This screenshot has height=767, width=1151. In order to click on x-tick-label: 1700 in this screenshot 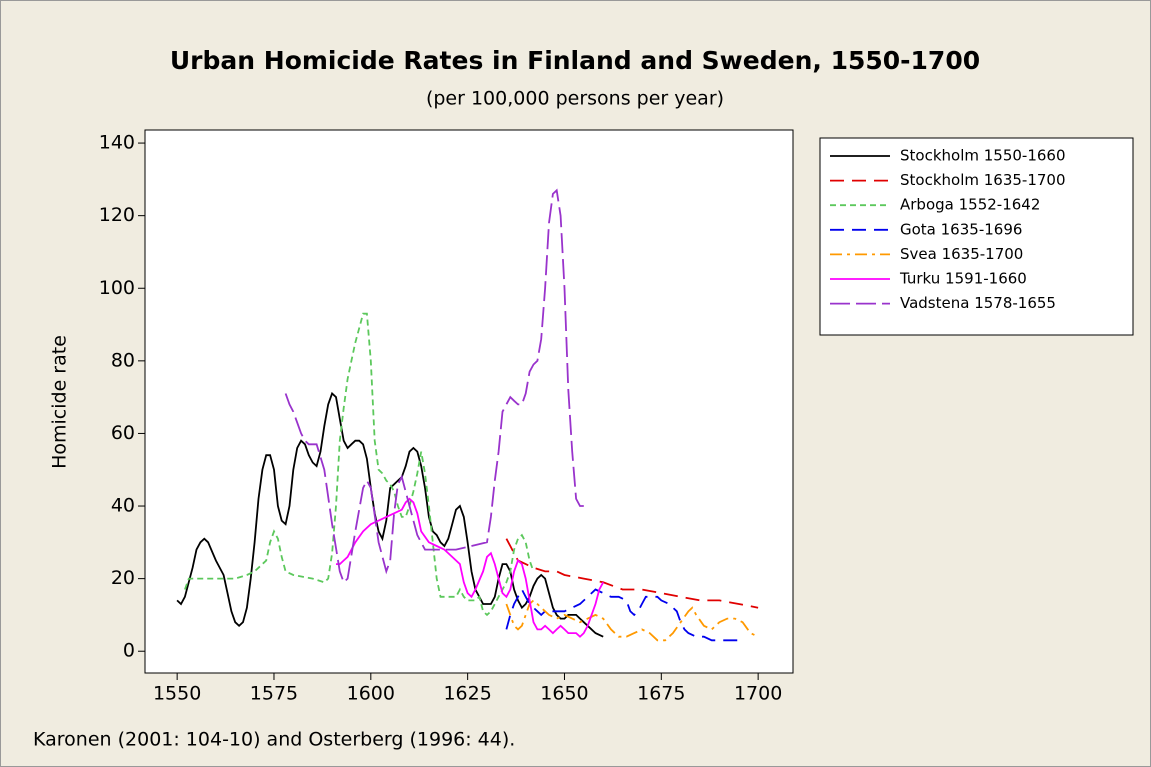, I will do `click(758, 694)`.